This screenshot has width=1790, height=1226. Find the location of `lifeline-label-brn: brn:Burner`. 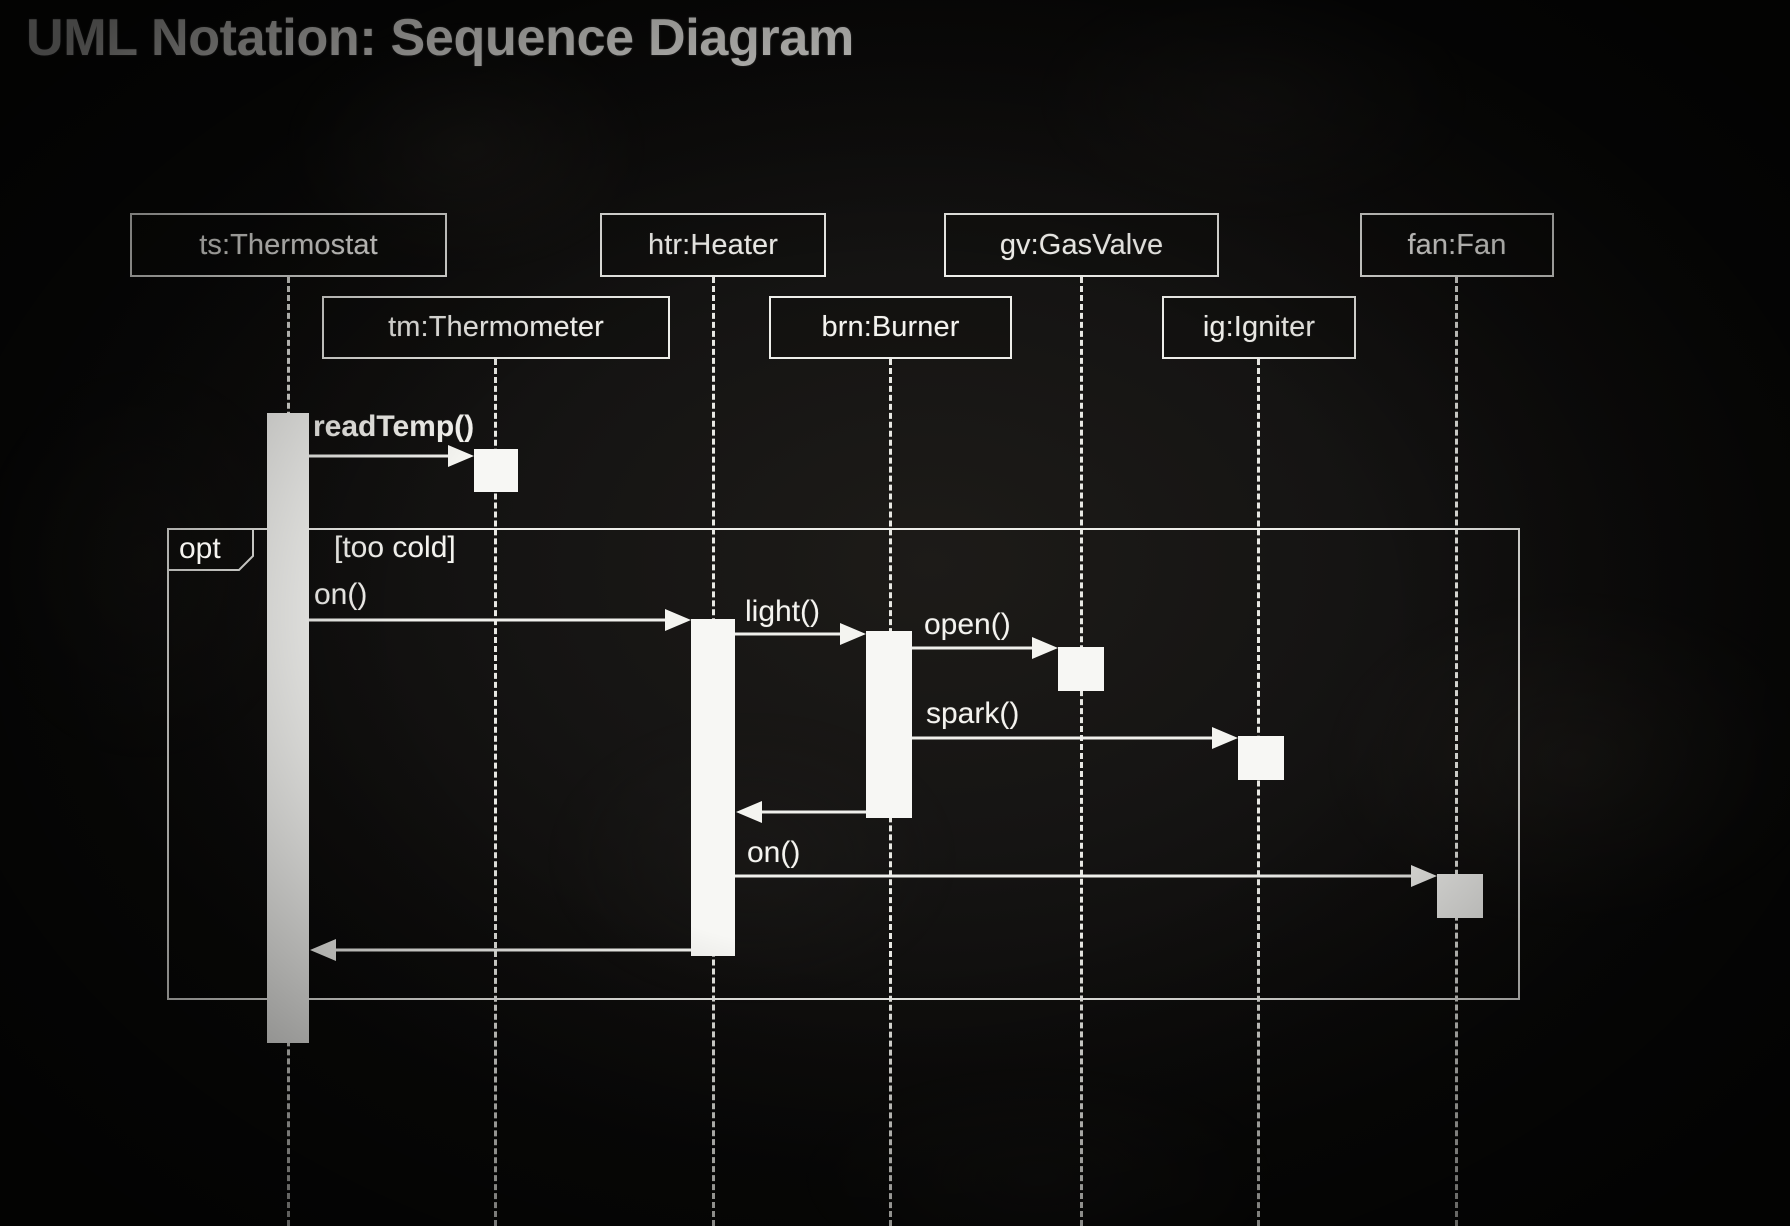

lifeline-label-brn: brn:Burner is located at coordinates (890, 327).